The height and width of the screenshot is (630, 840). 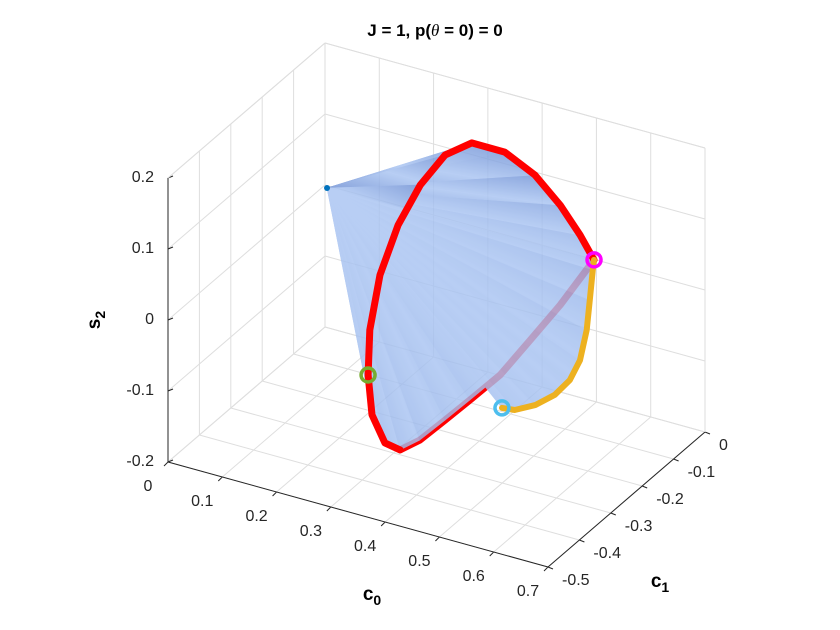 What do you see at coordinates (607, 553) in the screenshot?
I see `y-tick-label: -0.4` at bounding box center [607, 553].